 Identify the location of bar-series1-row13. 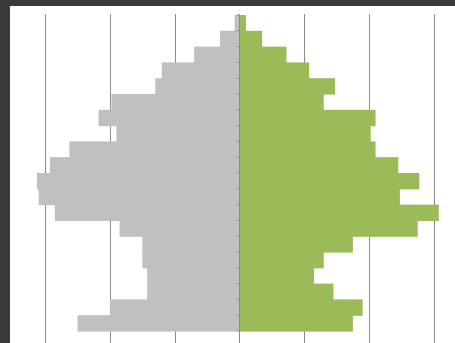
(178, 133).